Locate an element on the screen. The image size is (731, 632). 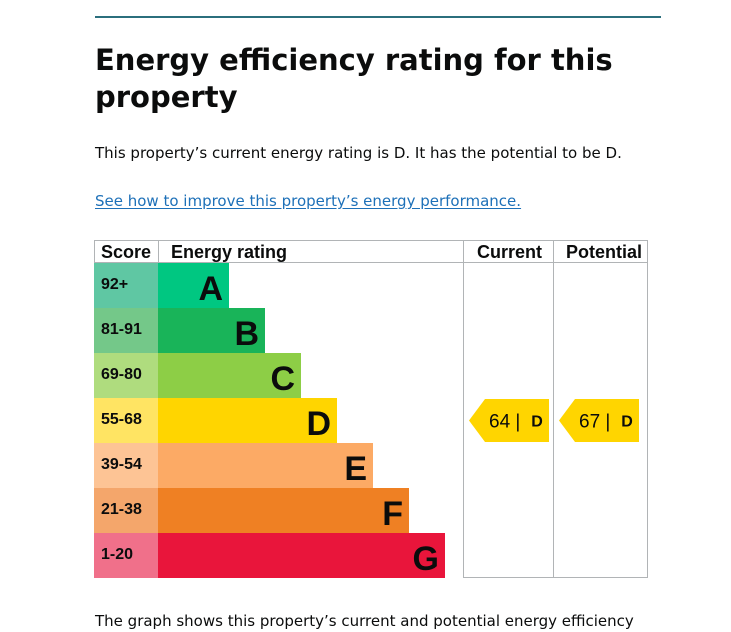
potential-rating-score: 67 | is located at coordinates (594, 422).